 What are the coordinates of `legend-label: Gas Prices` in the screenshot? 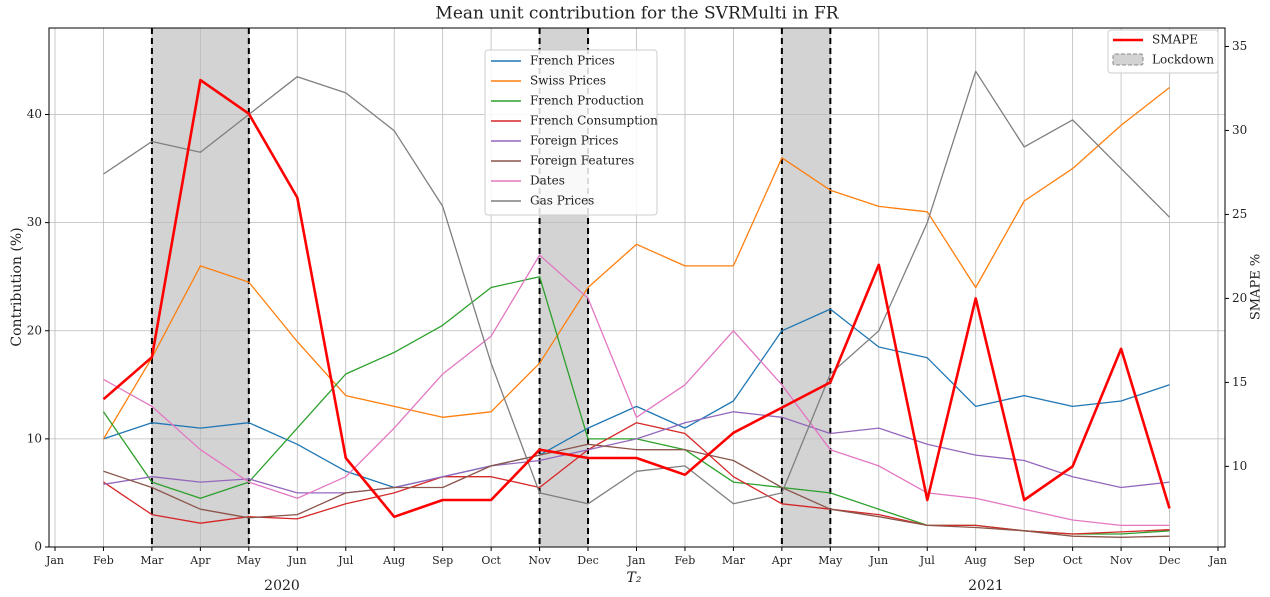 It's located at (562, 201).